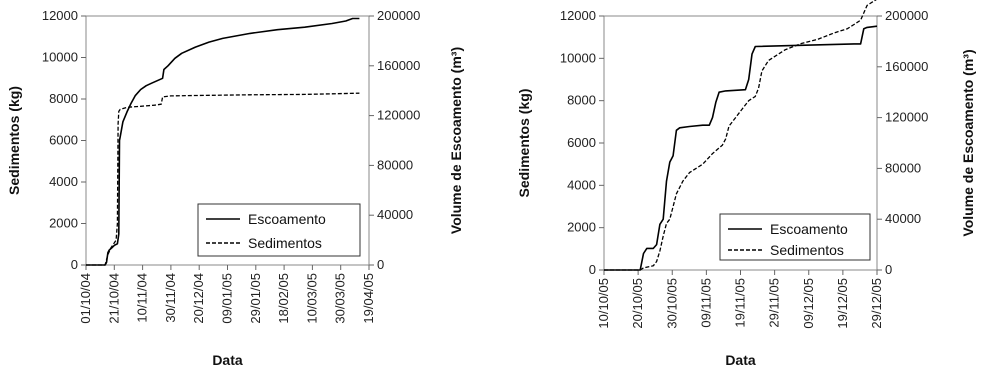 The width and height of the screenshot is (983, 371). Describe the element at coordinates (603, 303) in the screenshot. I see `x-tick-label: 10/10/05` at that location.